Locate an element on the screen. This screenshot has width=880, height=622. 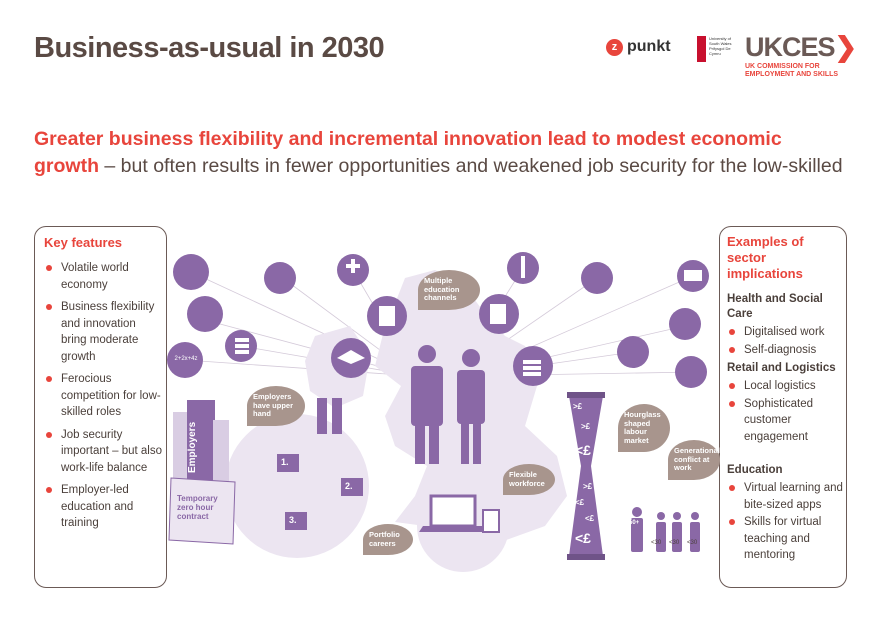
z-punkt-logo-text: punkt is located at coordinates (649, 46).